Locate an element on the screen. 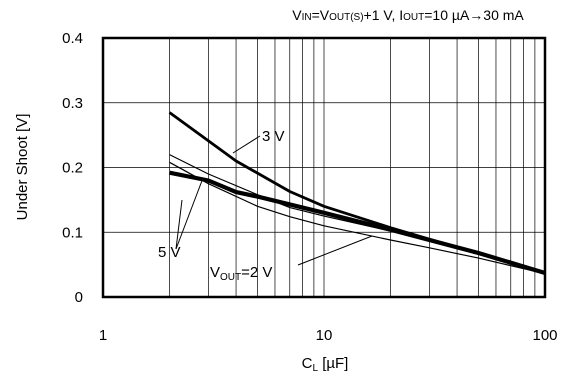  y-tick-labels: 0 0.1 0.2 0.3 0.4 is located at coordinates (72, 168).